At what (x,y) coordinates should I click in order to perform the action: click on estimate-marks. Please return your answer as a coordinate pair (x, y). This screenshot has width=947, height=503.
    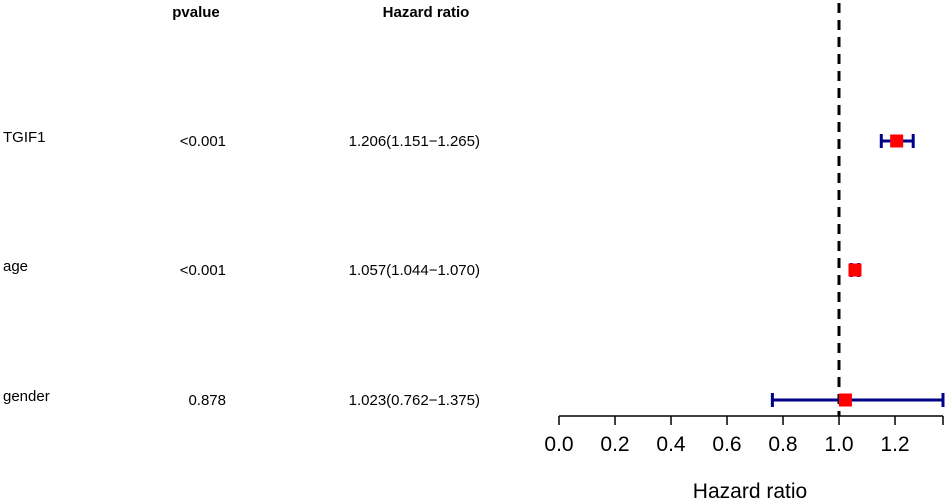
    Looking at the image, I should click on (857, 270).